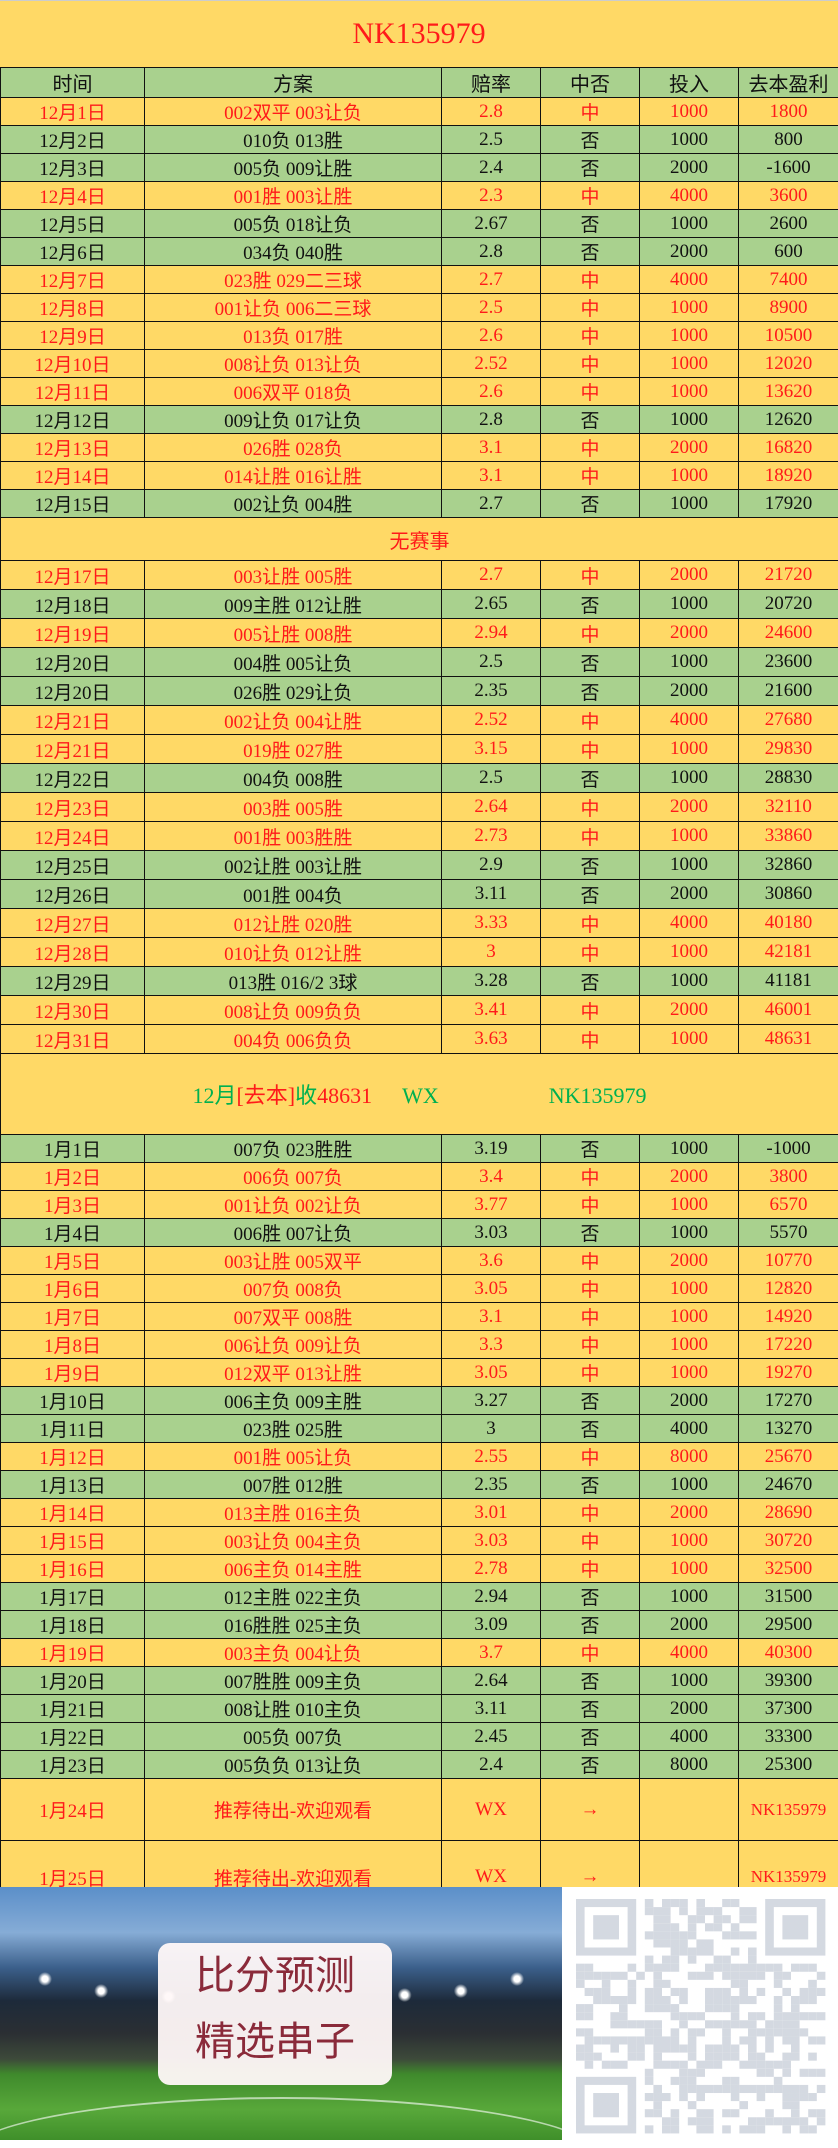 This screenshot has width=838, height=2148. Describe the element at coordinates (72, 1652) in the screenshot. I see `cell-date: 1月19日` at that location.